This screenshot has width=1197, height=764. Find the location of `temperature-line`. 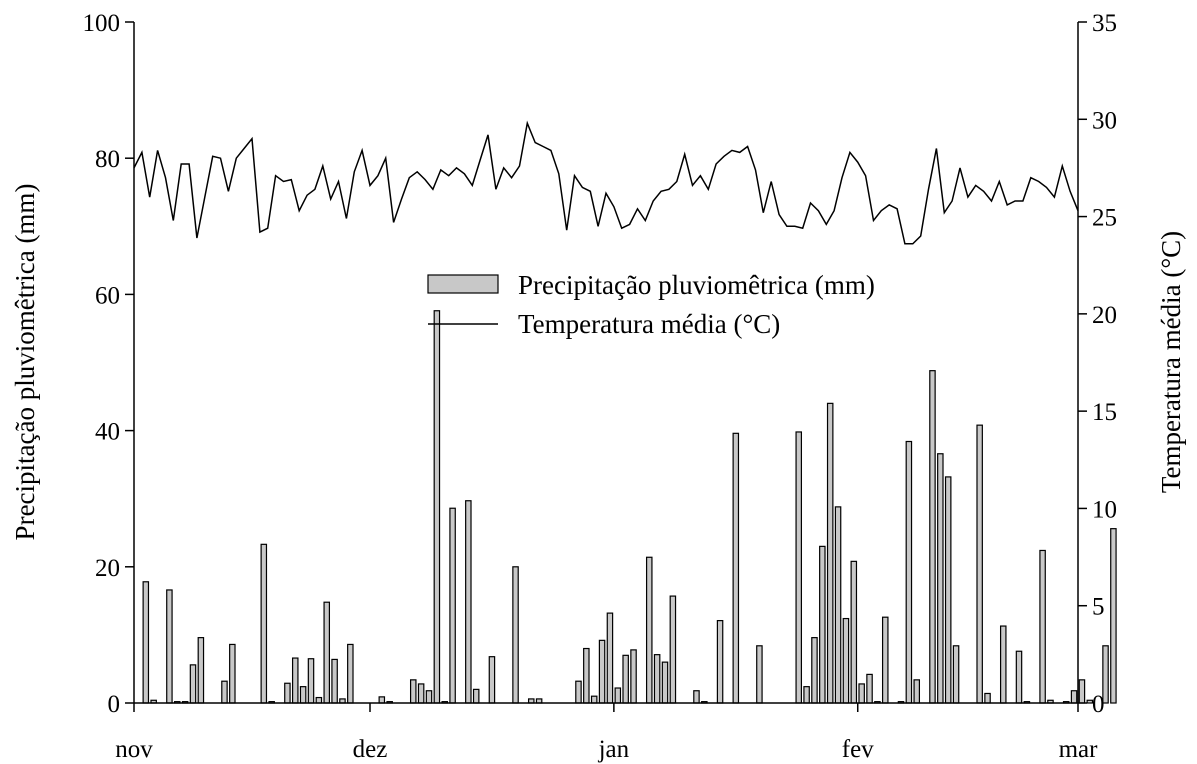

temperature-line is located at coordinates (606, 182).